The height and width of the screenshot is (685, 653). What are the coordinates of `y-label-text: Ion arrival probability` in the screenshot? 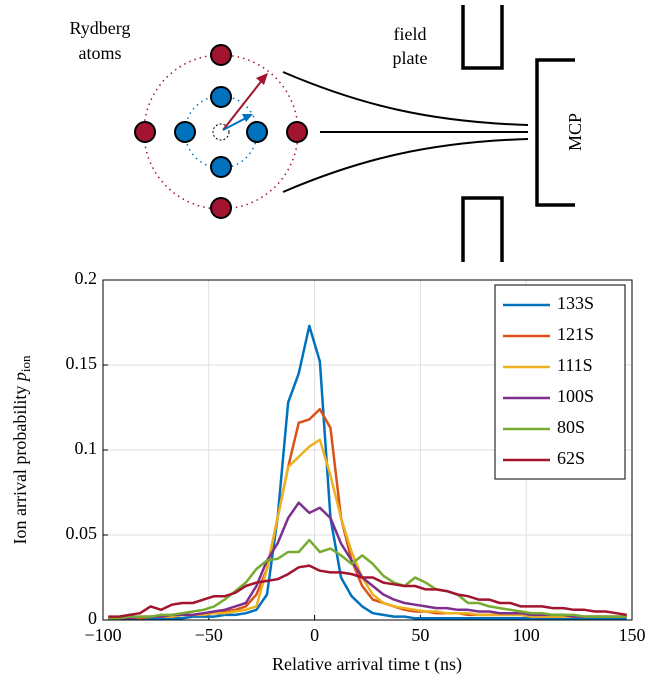 It's located at (20, 465).